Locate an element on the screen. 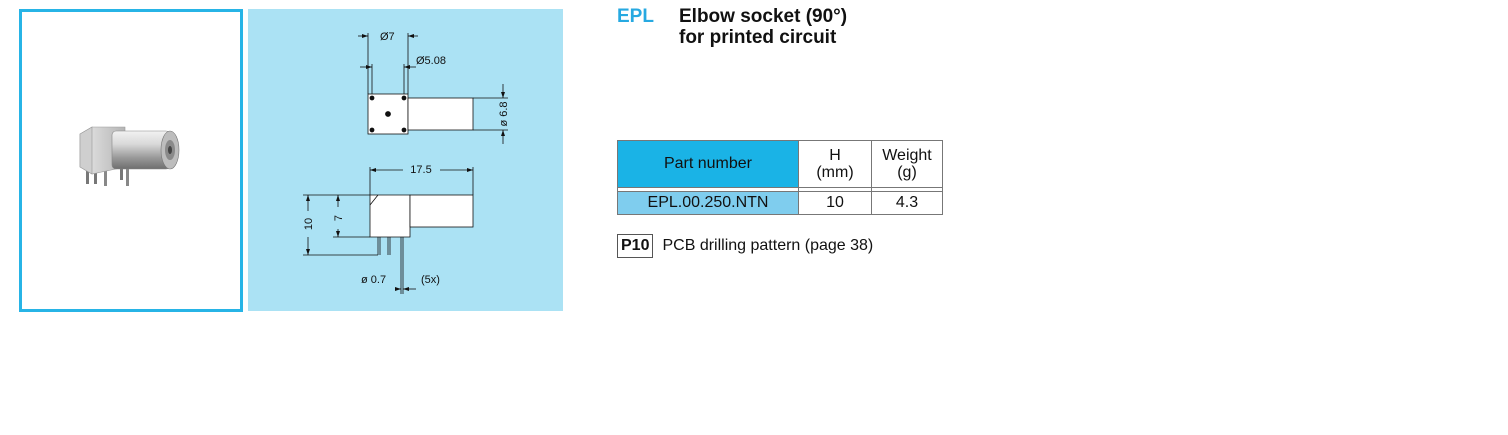  header-h-unit: (mm) is located at coordinates (835, 172).